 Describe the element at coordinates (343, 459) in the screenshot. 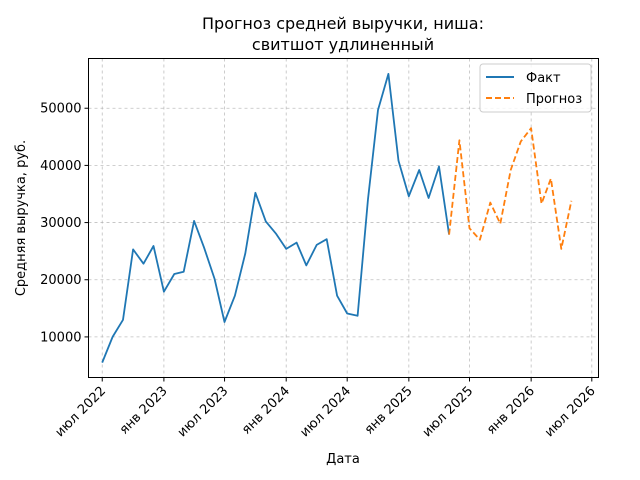

I see `x-axis-label: Дата` at that location.